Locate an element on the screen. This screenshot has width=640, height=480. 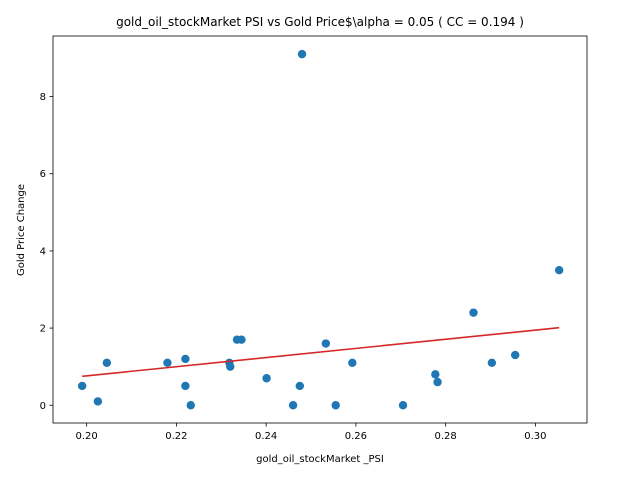
y-tick-label: 2 is located at coordinates (43, 329).